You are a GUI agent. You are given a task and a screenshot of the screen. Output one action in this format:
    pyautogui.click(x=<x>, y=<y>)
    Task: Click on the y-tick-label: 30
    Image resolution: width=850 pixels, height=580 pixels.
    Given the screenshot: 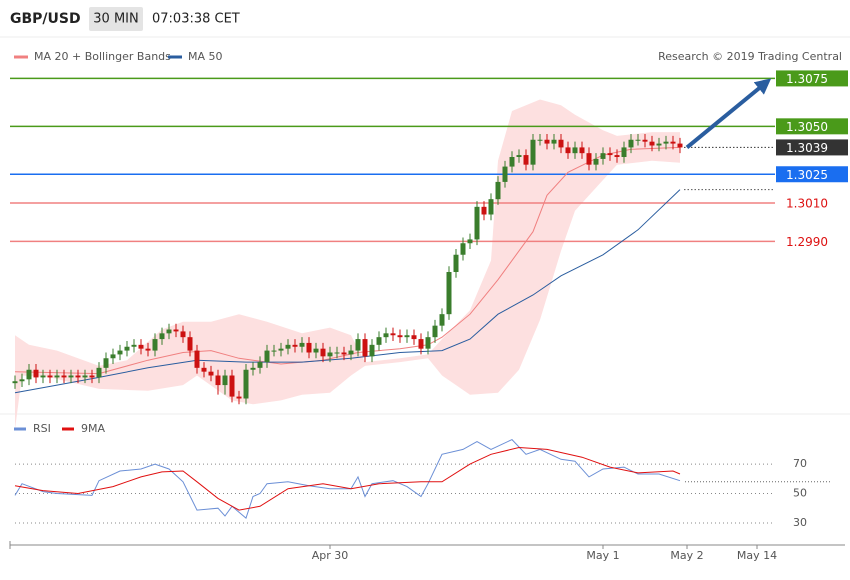 What is the action you would take?
    pyautogui.click(x=800, y=522)
    